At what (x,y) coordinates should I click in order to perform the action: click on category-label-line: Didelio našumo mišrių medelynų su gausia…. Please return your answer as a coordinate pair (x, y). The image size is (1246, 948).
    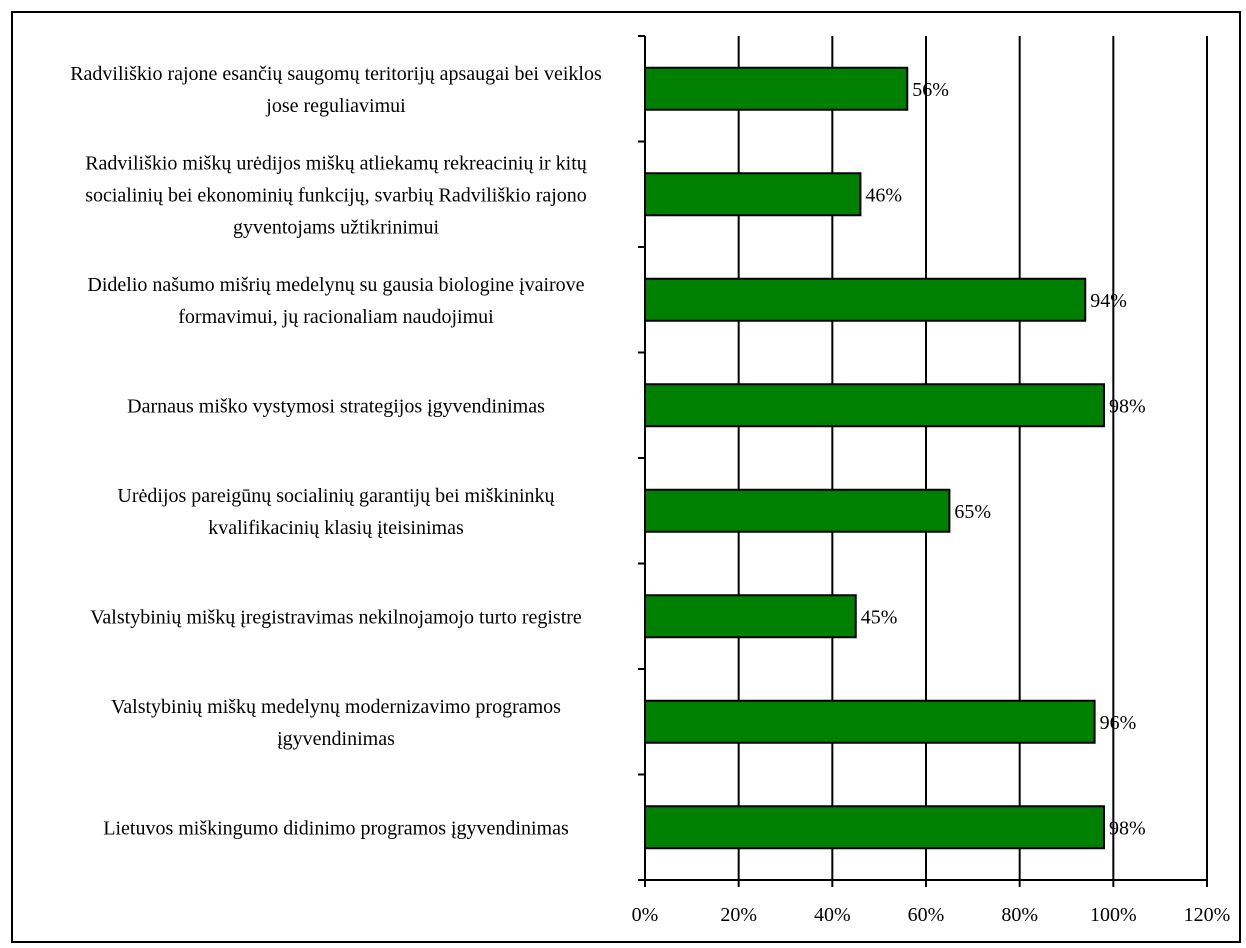
    Looking at the image, I should click on (335, 285).